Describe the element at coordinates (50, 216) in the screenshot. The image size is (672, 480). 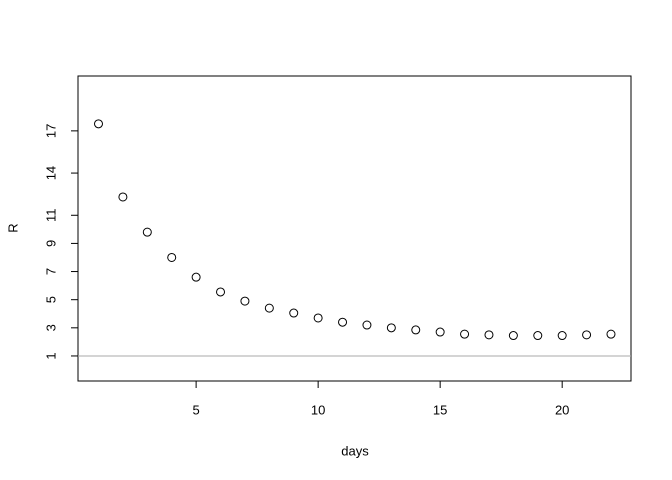
I see `y-tick-label: 11` at that location.